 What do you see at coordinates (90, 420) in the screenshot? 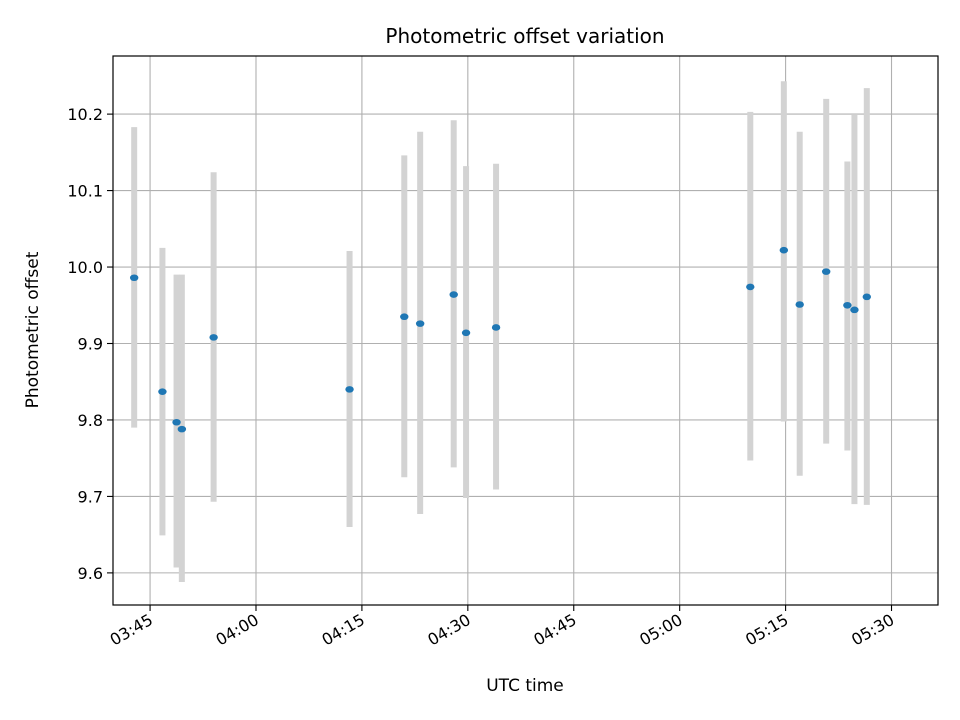
I see `y-tick-label: 9.8` at bounding box center [90, 420].